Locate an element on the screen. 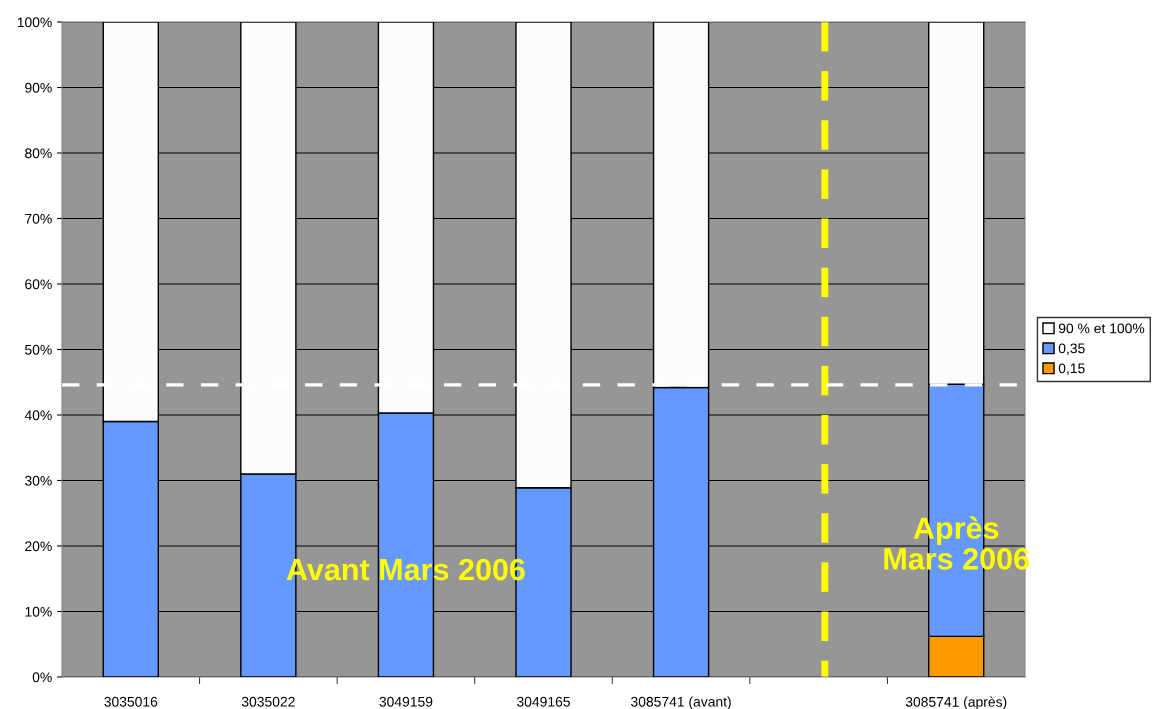 This screenshot has width=1160, height=709. y-tick-label: 30% is located at coordinates (38, 480).